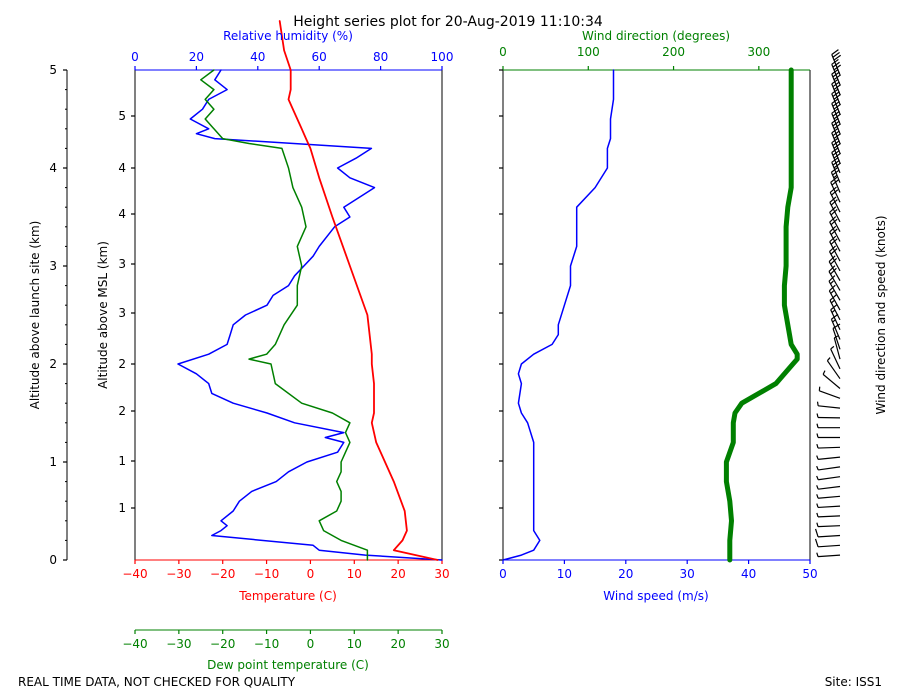 This screenshot has height=700, width=900. Describe the element at coordinates (103, 315) in the screenshot. I see `msl-altitude-axis-label: Altitude above MSL (km)` at that location.